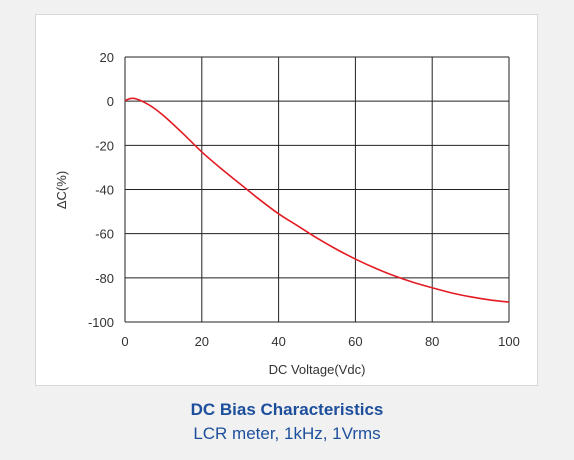 Image resolution: width=574 pixels, height=460 pixels. I want to click on y-tick-label: -60, so click(104, 234).